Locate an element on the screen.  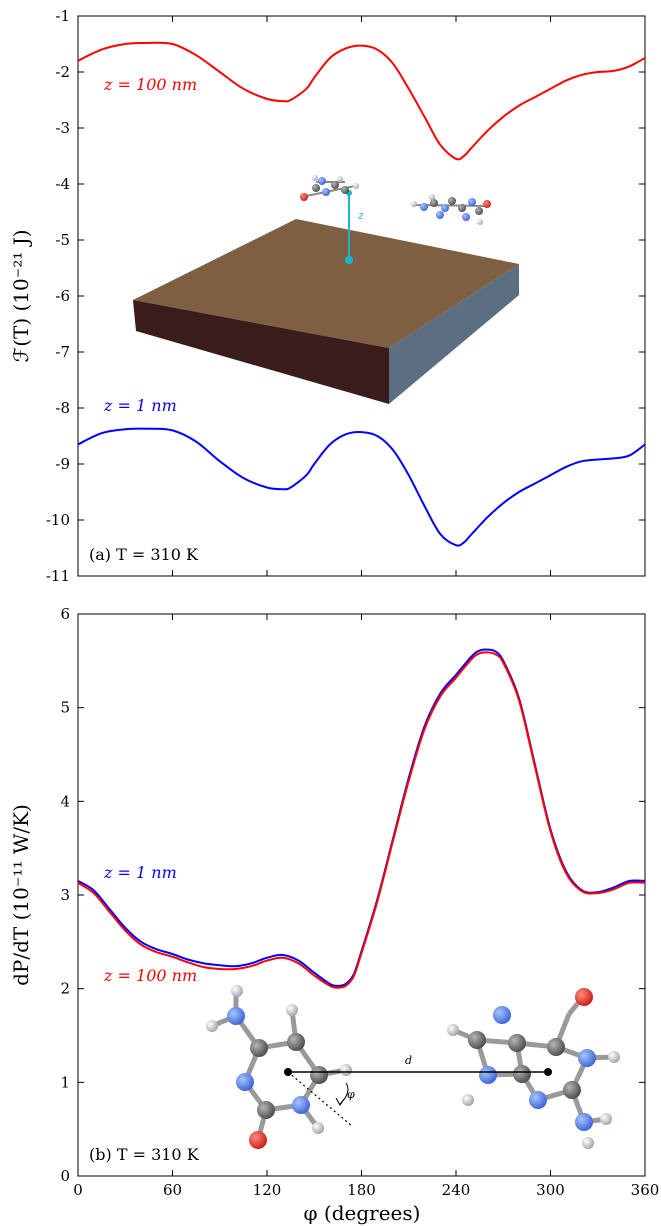
inset-substrate-illustration: z is located at coordinates (326, 289).